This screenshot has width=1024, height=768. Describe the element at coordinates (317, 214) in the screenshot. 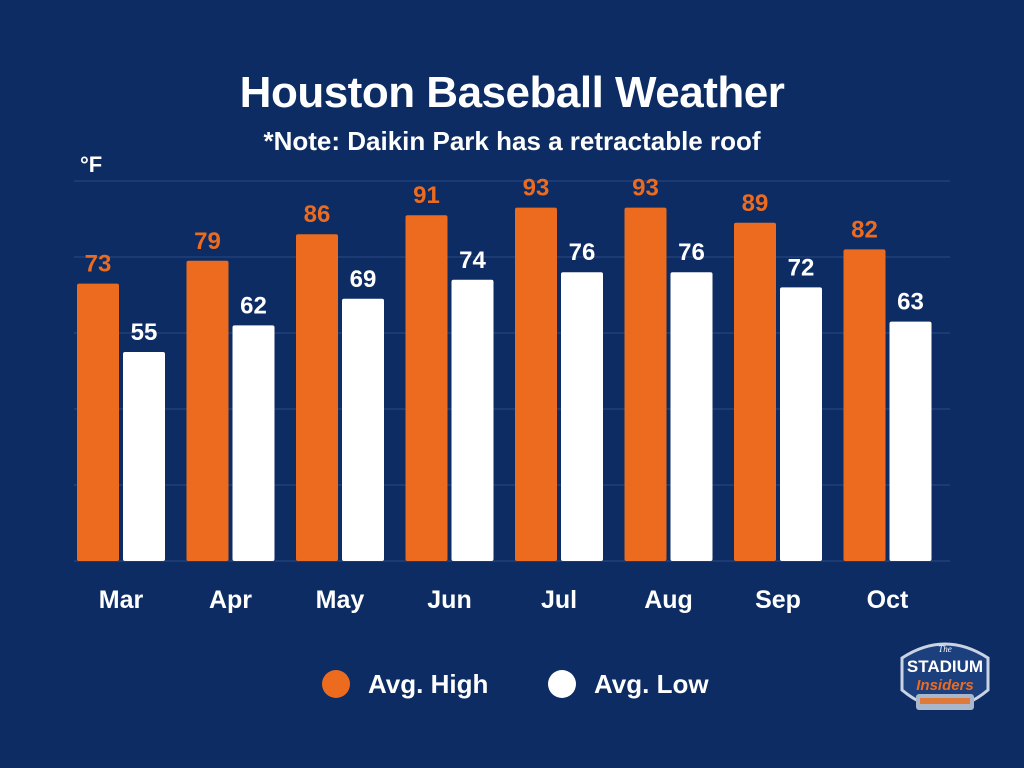

I see `data-label-high-may: 86` at that location.